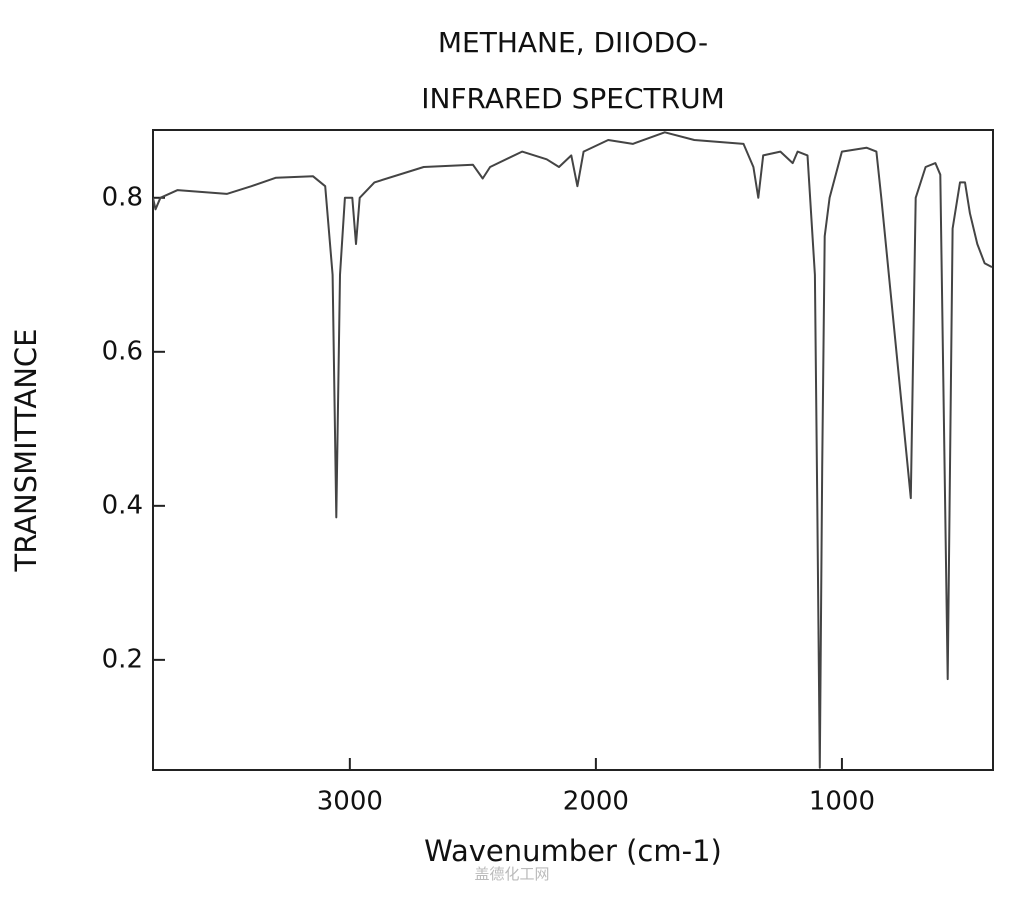 The height and width of the screenshot is (900, 1024). Describe the element at coordinates (122, 351) in the screenshot. I see `y-tick-label: 0.6` at that location.